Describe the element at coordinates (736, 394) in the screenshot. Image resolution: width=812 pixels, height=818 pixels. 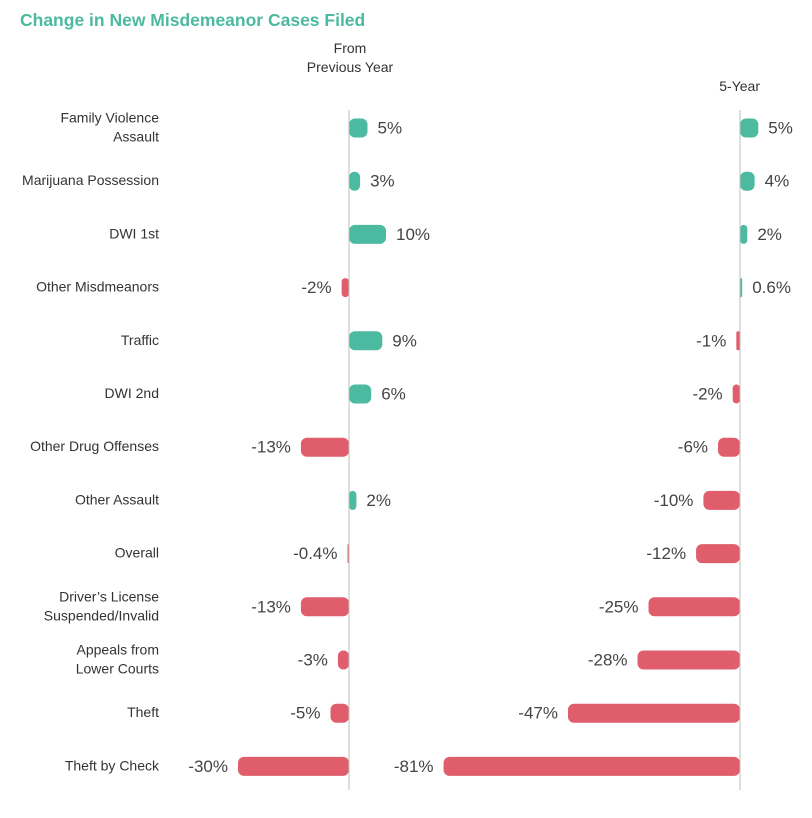
I see `bar-s2-dwi-2nd` at that location.